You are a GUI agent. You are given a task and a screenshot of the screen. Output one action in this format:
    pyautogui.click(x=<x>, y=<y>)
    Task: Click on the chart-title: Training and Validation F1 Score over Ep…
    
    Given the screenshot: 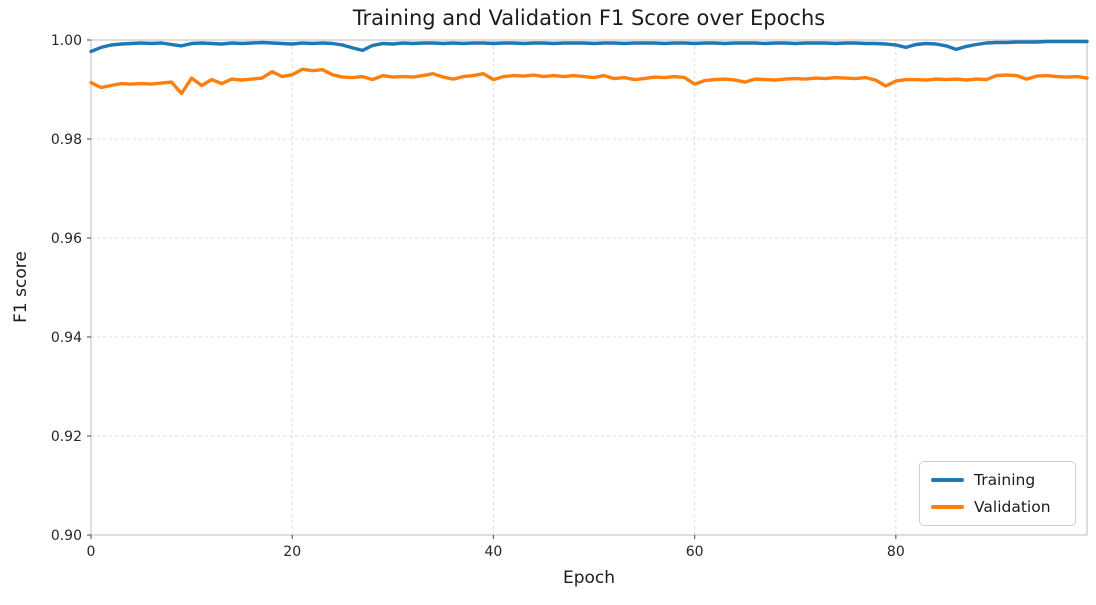 What is the action you would take?
    pyautogui.click(x=589, y=18)
    